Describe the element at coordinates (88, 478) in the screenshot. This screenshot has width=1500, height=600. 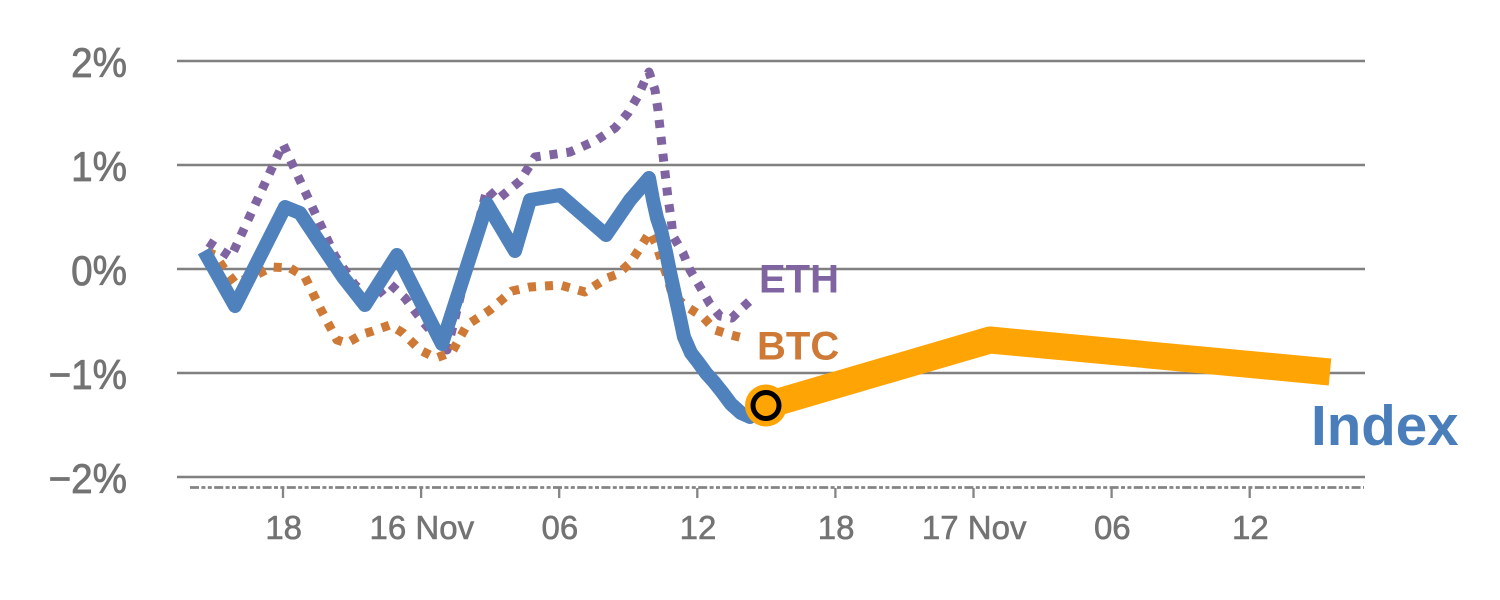
I see `svg-text: −2%` at that location.